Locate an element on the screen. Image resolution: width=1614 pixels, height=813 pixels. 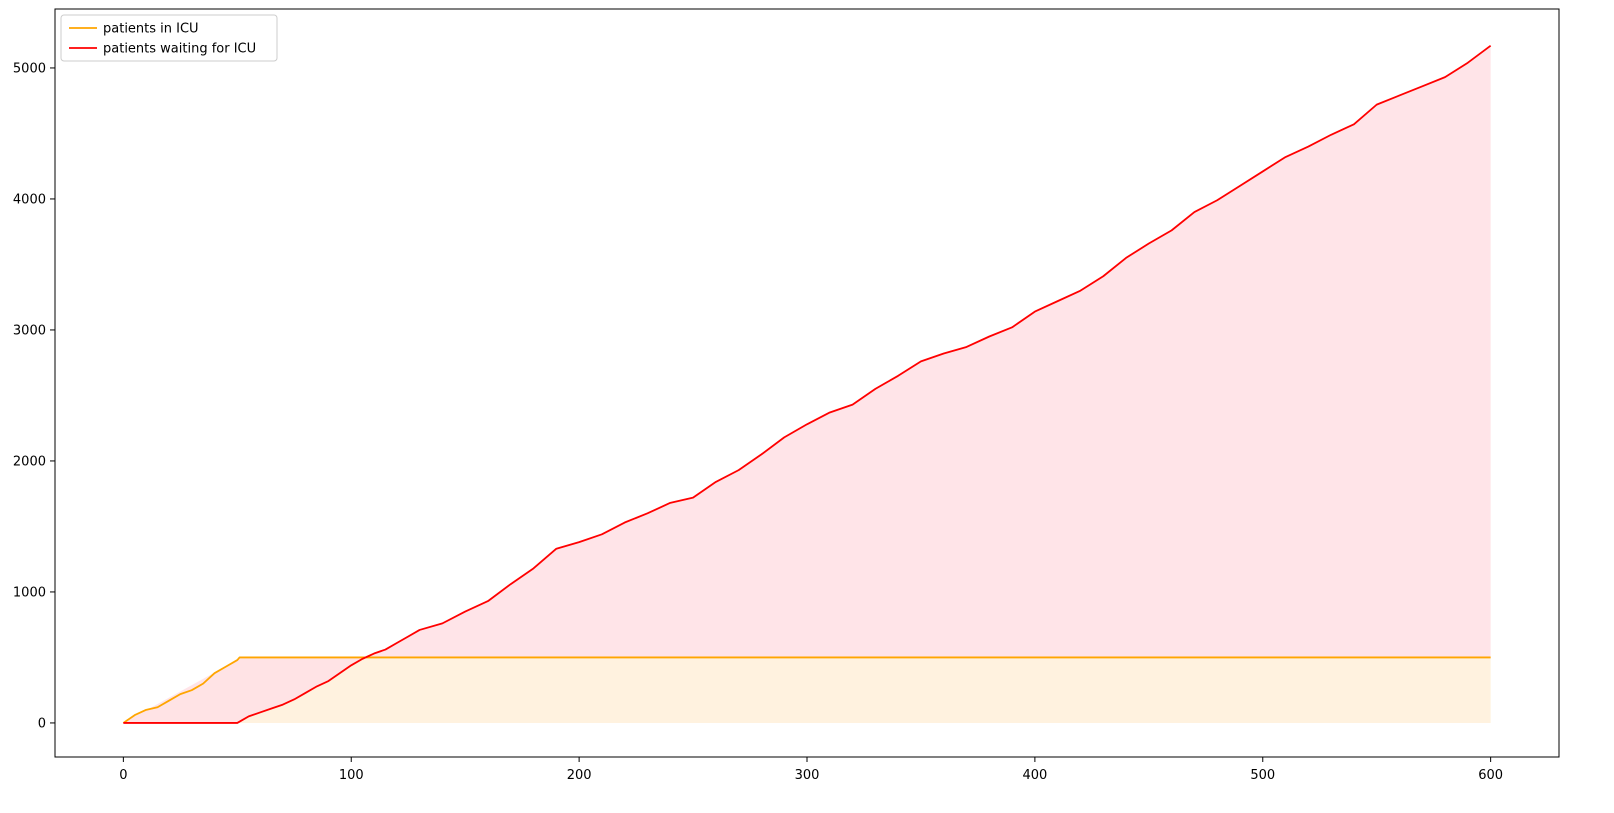
x-tick-label: 400 is located at coordinates (1034, 775).